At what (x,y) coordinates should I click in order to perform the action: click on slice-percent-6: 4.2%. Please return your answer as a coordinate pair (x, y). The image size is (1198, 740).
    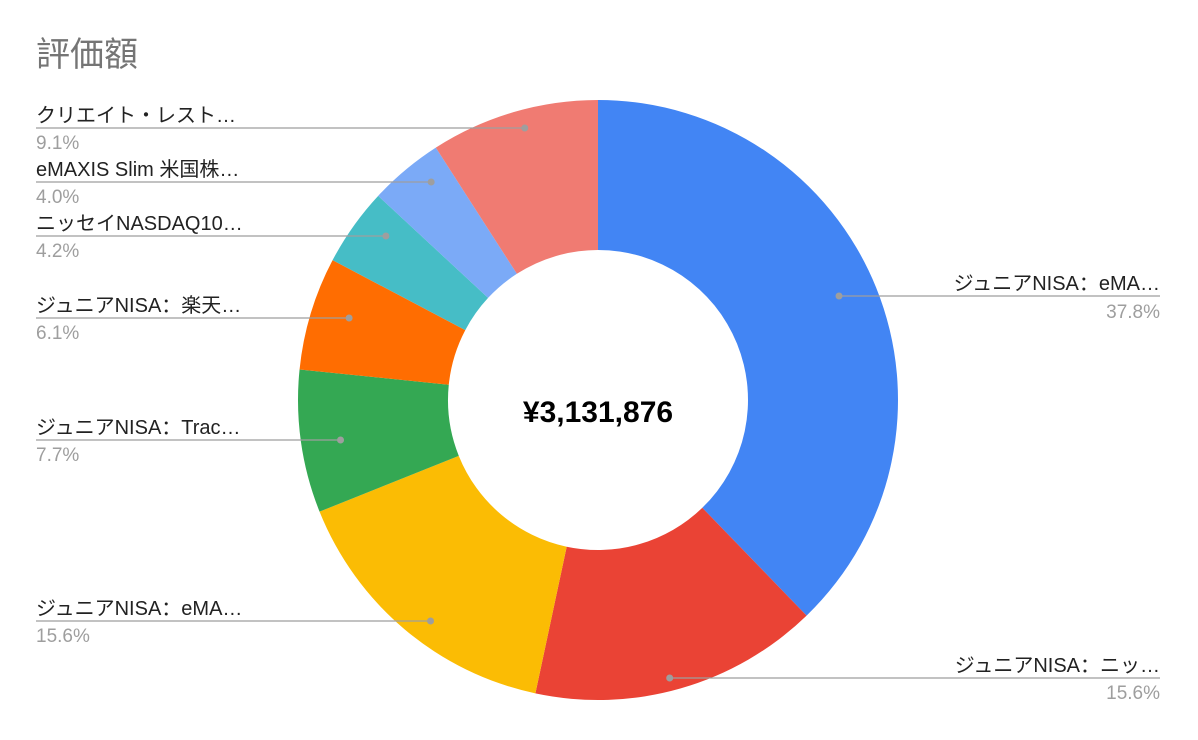
    Looking at the image, I should click on (57, 251).